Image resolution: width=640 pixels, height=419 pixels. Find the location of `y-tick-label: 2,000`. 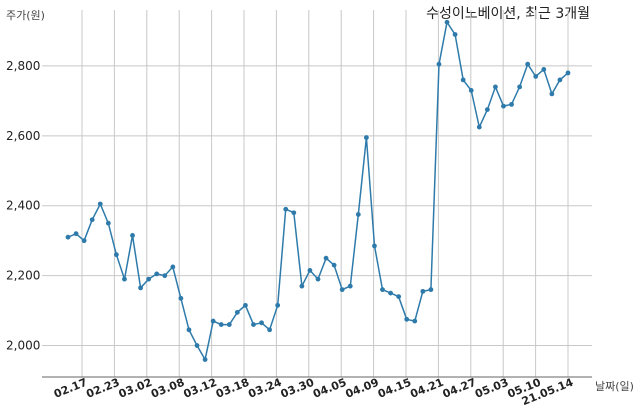

y-tick-label: 2,000 is located at coordinates (23, 346).